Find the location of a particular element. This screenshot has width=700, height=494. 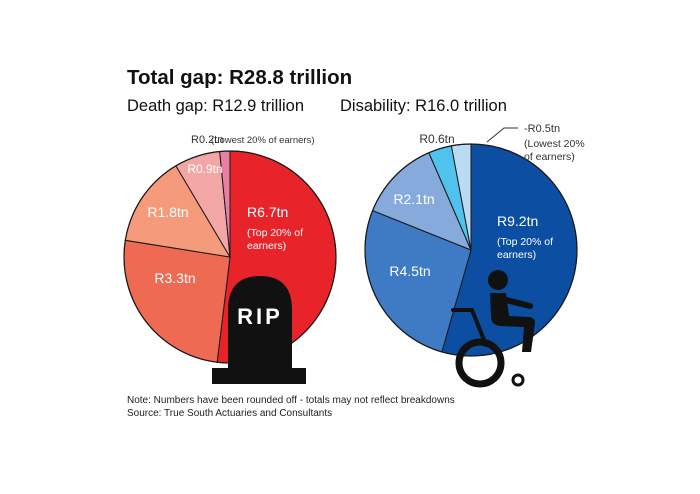

death-gap-subtitle: Death gap: R12.9 trillion is located at coordinates (216, 106).